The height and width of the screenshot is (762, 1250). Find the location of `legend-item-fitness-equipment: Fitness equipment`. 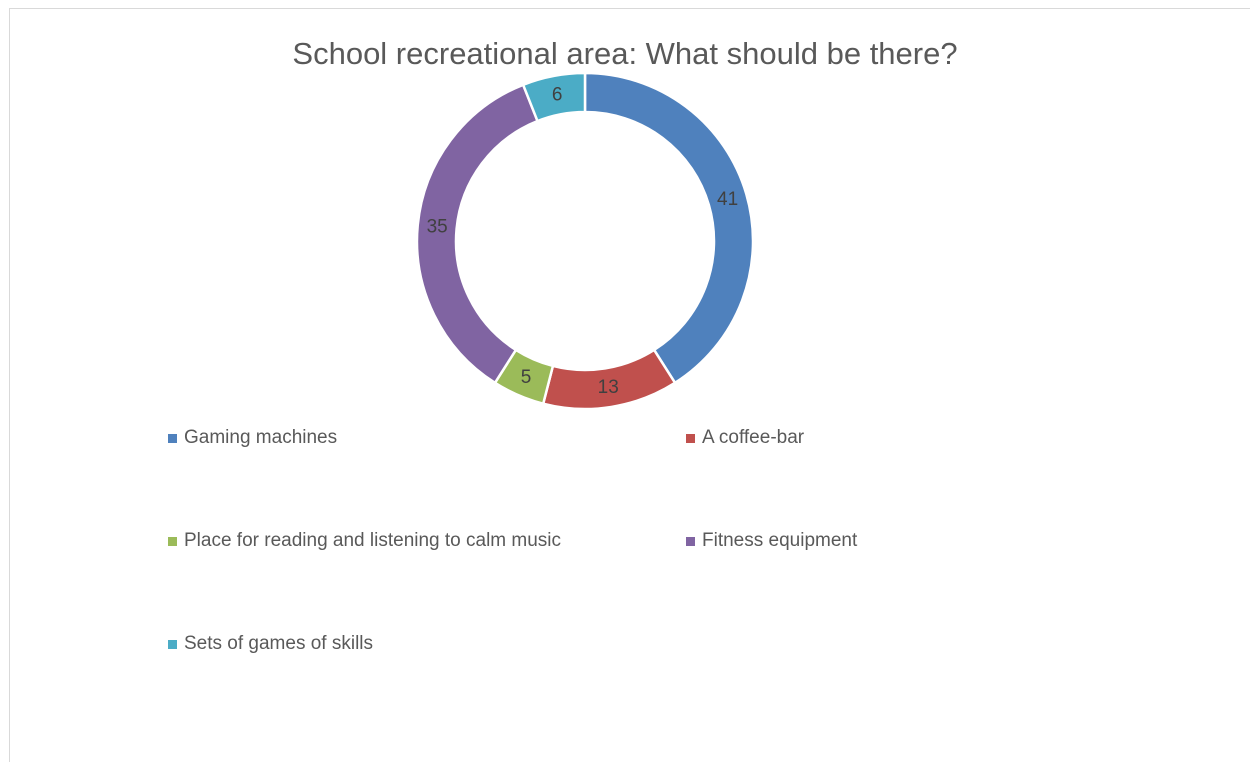

legend-item-fitness-equipment: Fitness equipment is located at coordinates (771, 541).